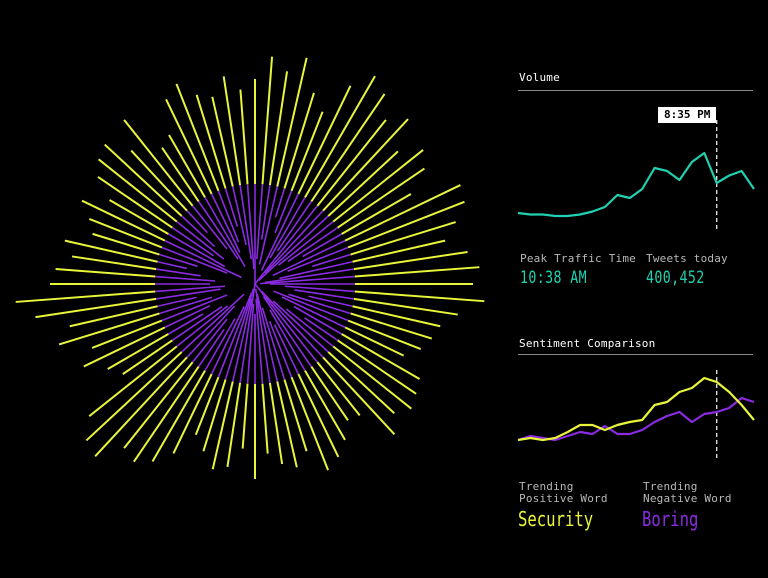 This screenshot has height=578, width=768. Describe the element at coordinates (553, 278) in the screenshot. I see `peak-traffic-value: 10:38 AM` at that location.